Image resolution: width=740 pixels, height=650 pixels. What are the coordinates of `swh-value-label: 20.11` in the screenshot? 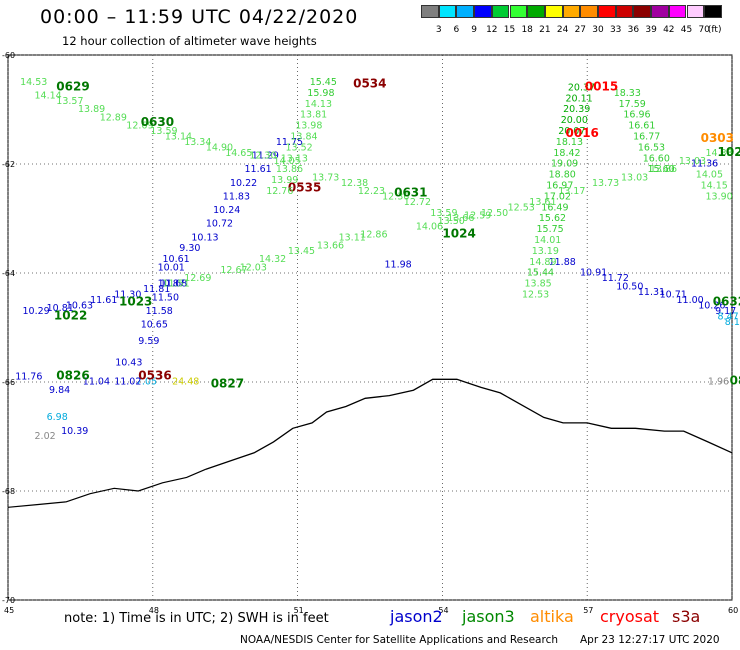 It's located at (579, 98).